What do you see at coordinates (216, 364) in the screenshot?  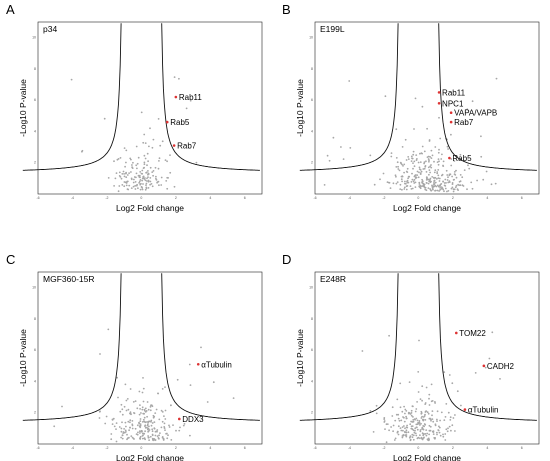 I see `annotation-label: αTubulin` at bounding box center [216, 364].